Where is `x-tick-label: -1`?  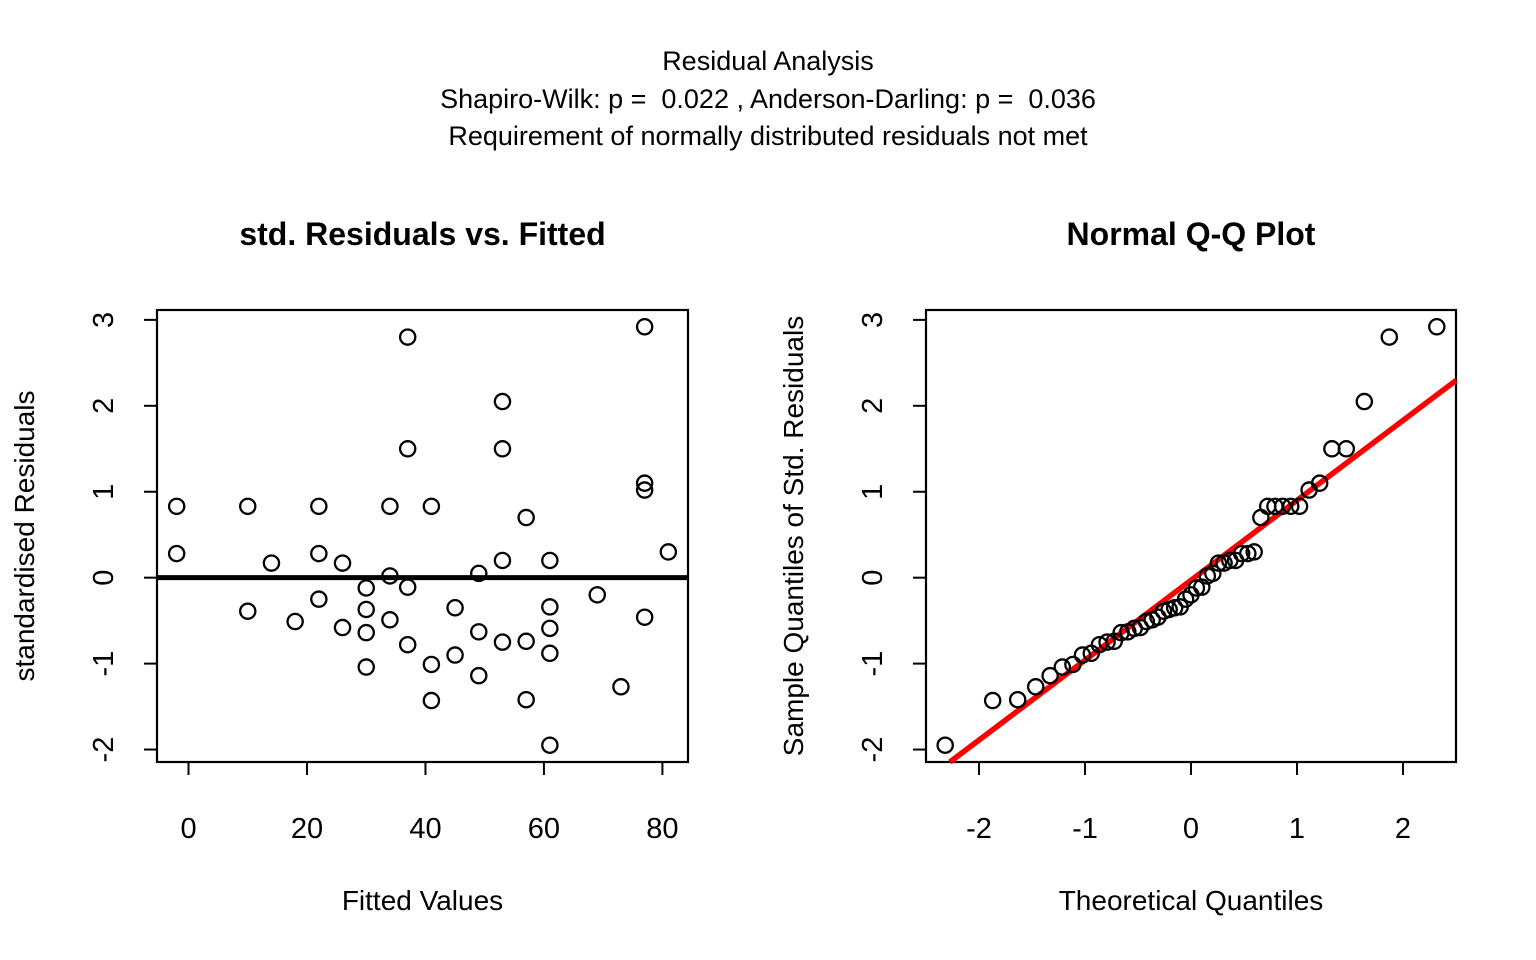 x-tick-label: -1 is located at coordinates (1085, 829).